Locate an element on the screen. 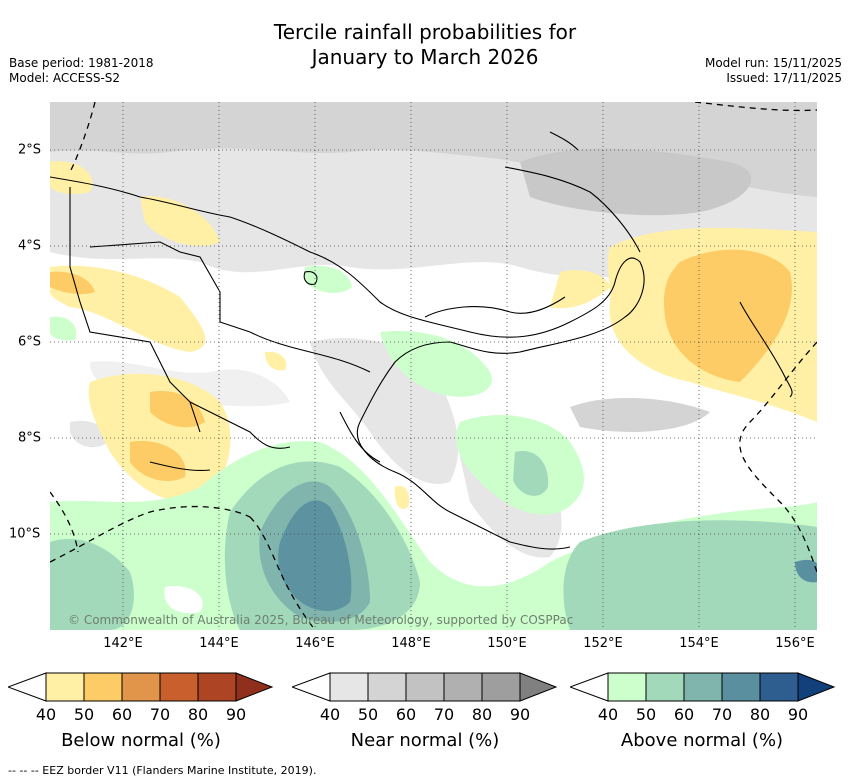 The width and height of the screenshot is (850, 781). y-tick: 2°S is located at coordinates (30, 150).